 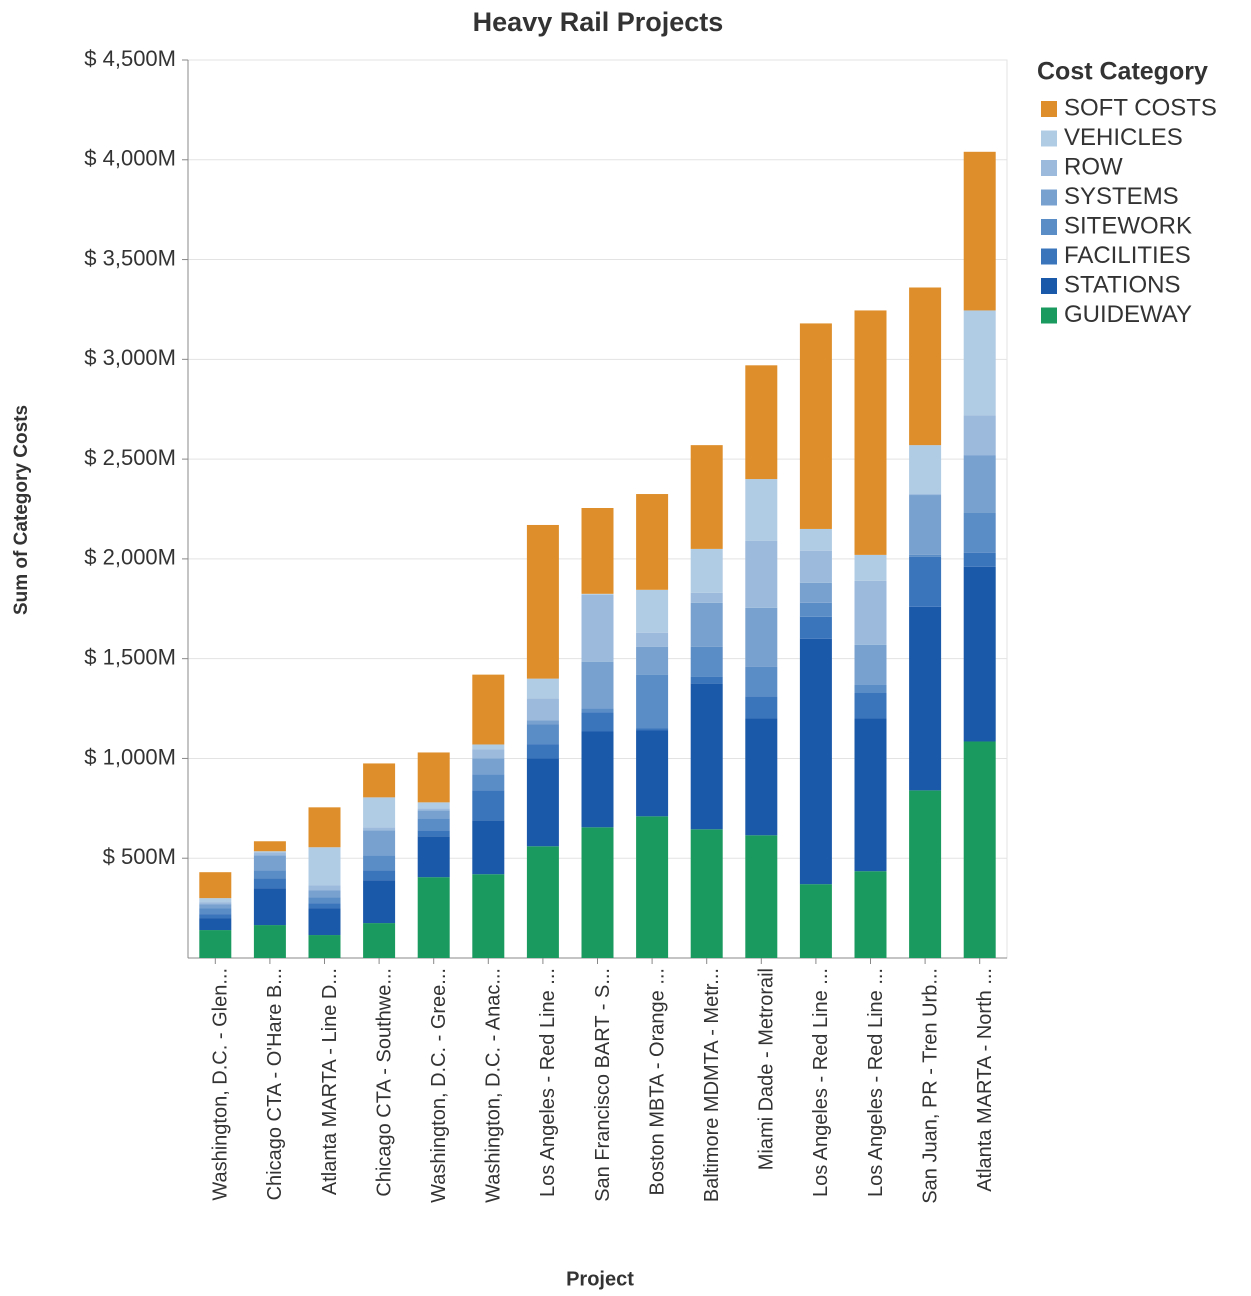 What do you see at coordinates (1127, 255) in the screenshot?
I see `legend-label: FACILITIES` at bounding box center [1127, 255].